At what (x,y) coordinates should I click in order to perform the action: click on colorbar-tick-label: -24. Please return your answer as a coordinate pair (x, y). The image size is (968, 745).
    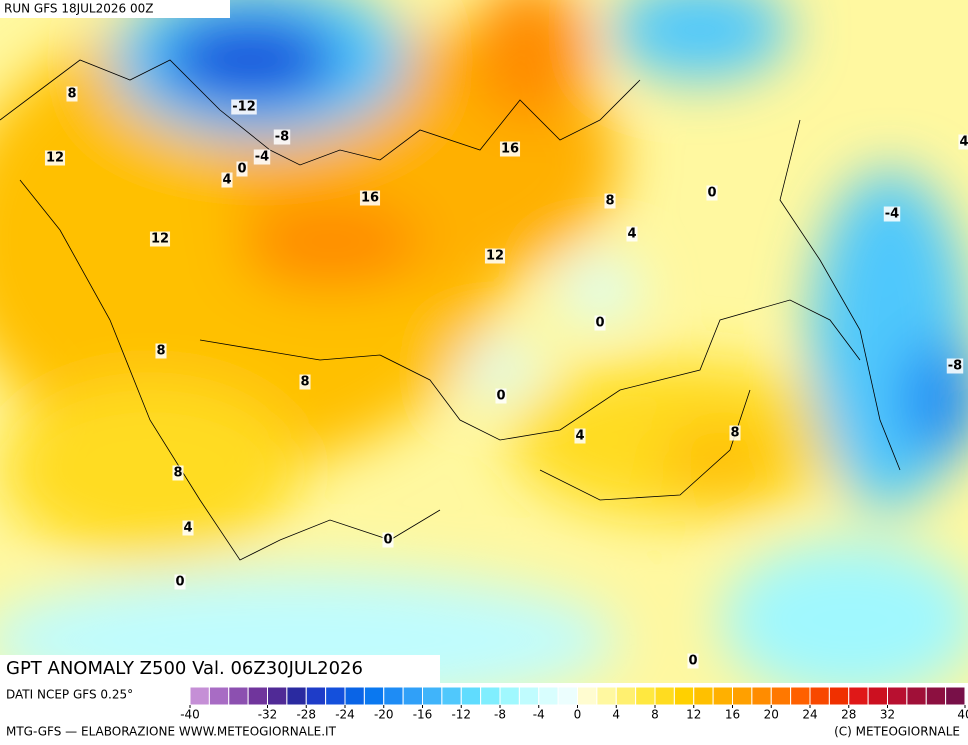
    Looking at the image, I should click on (345, 715).